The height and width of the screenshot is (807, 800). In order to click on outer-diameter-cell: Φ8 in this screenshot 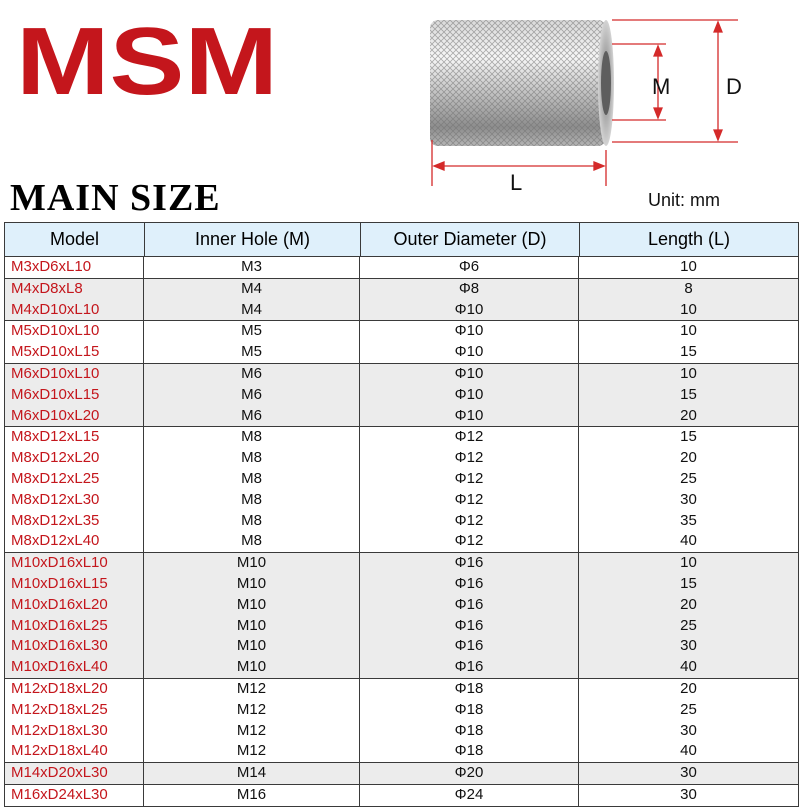, I will do `click(469, 289)`.